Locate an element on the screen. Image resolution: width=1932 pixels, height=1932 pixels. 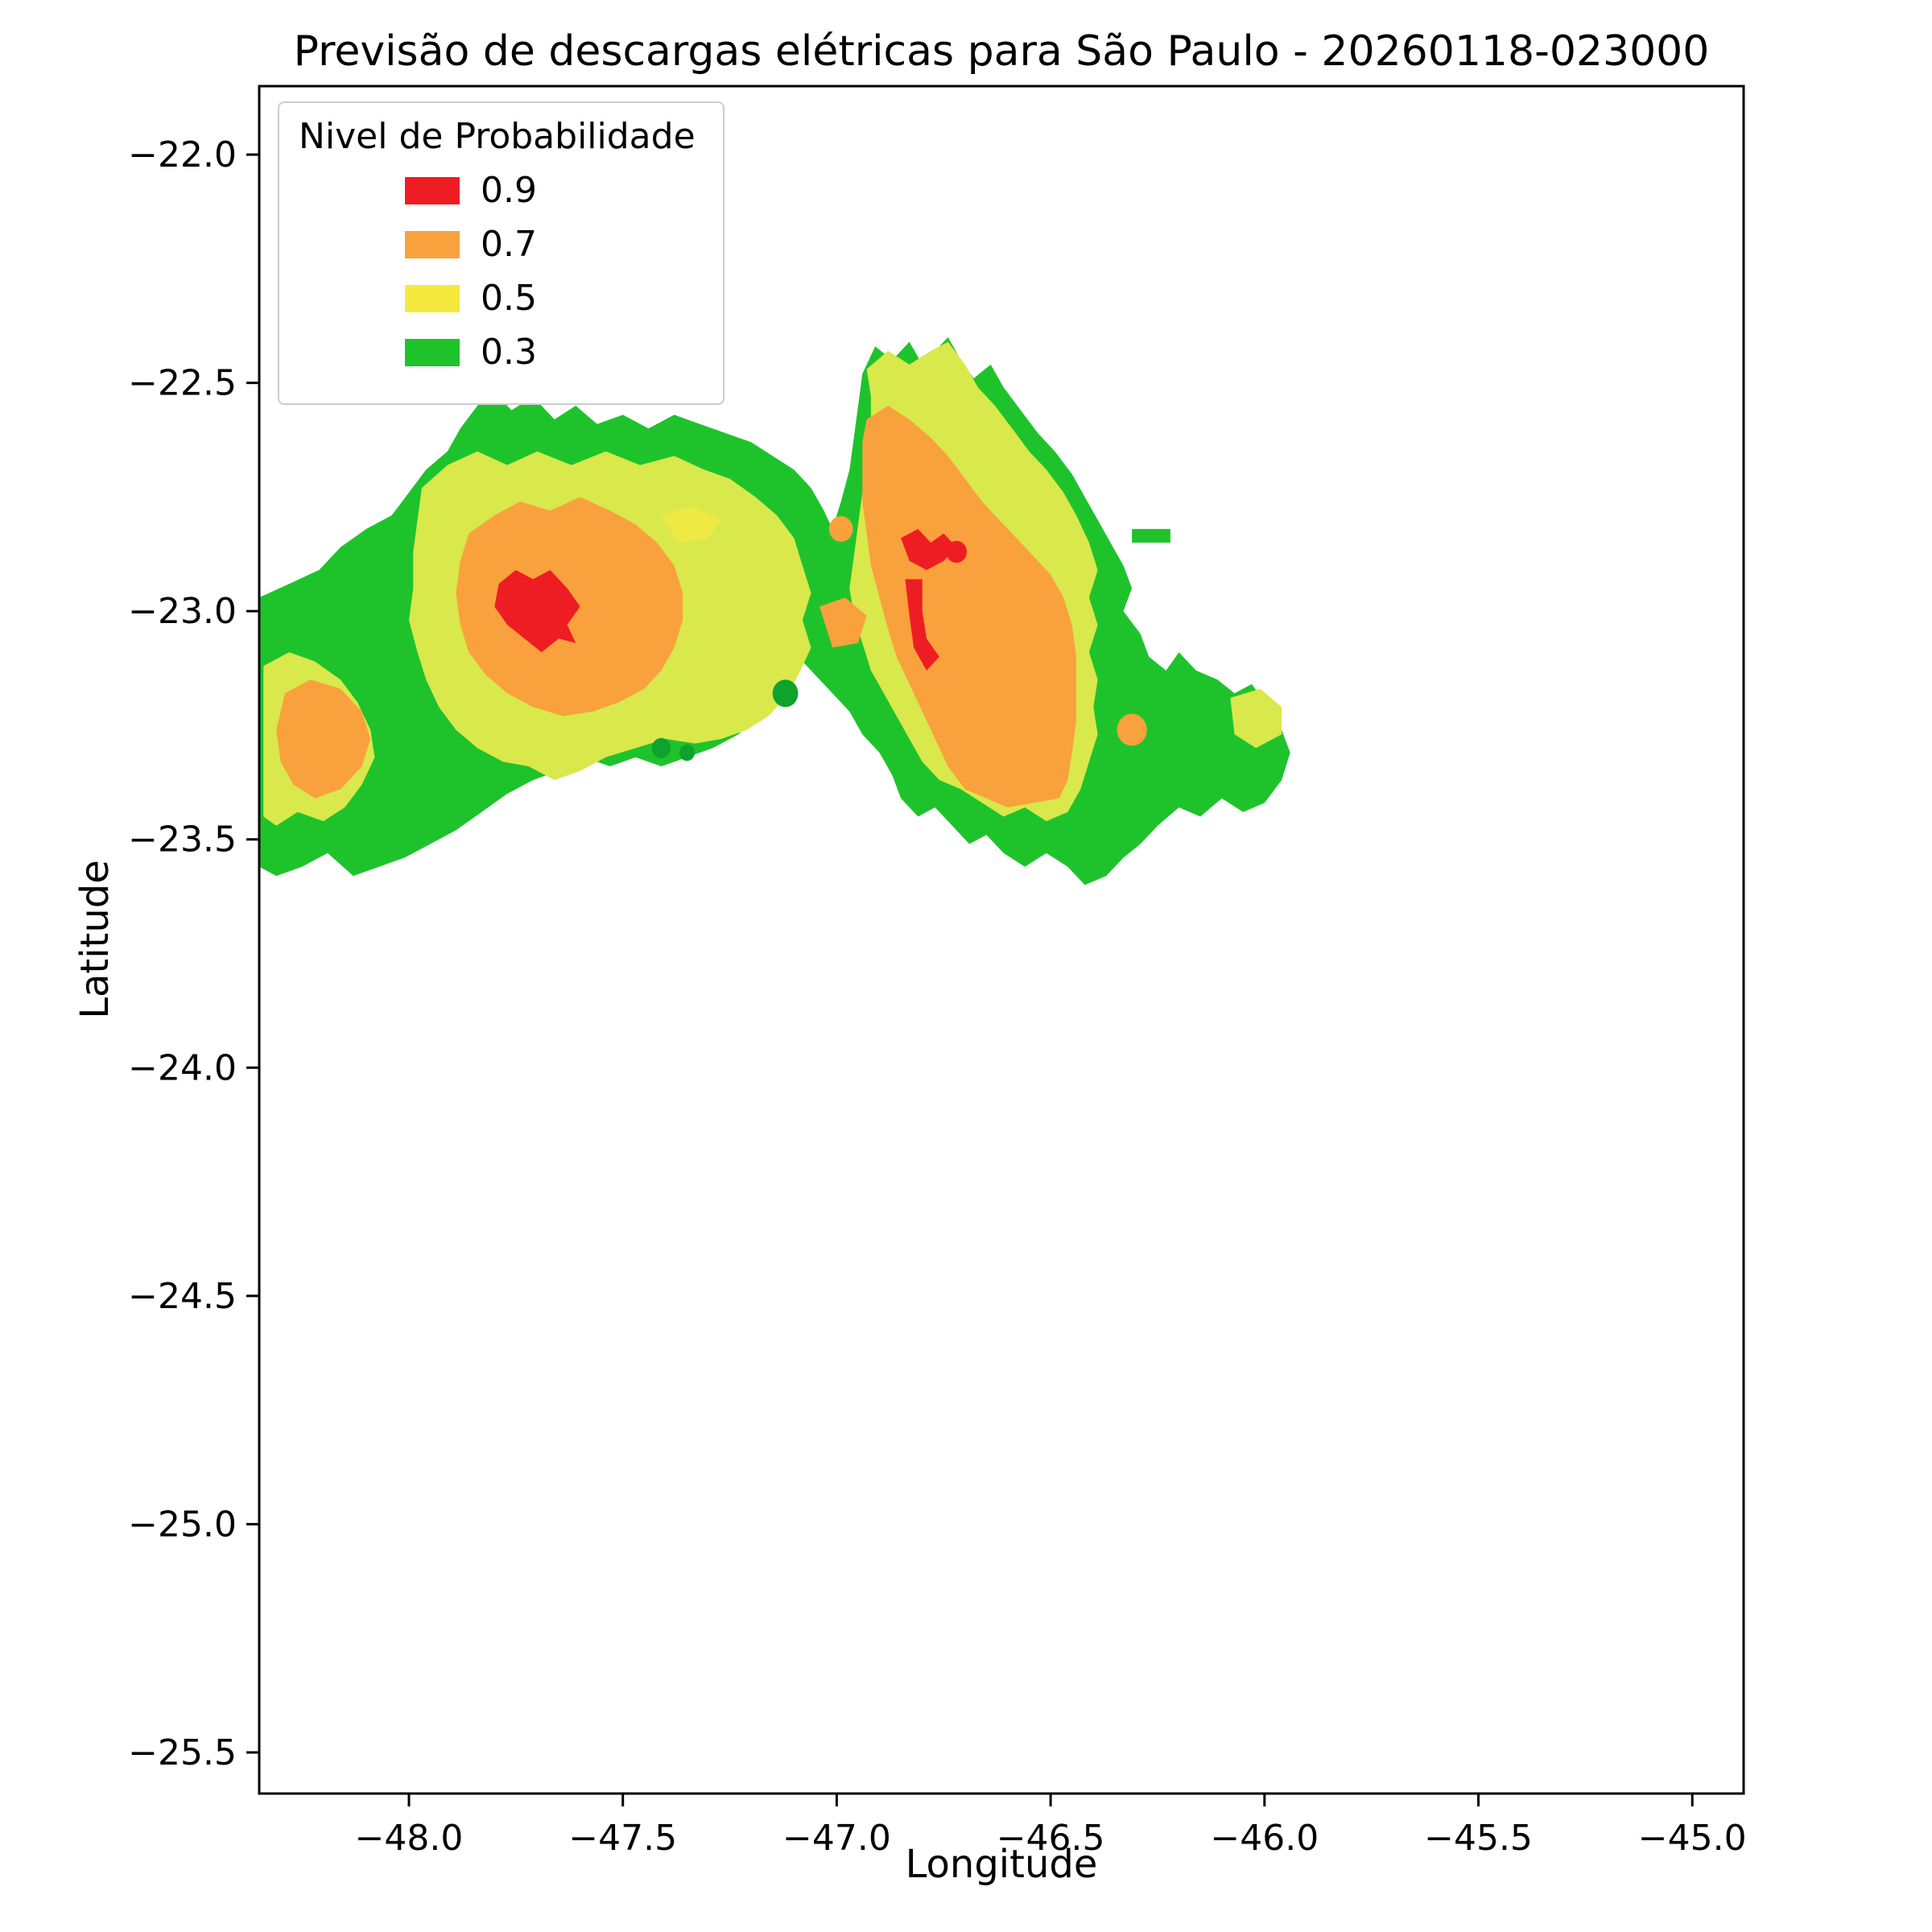
legend-swatch-0.9 is located at coordinates (432, 190).